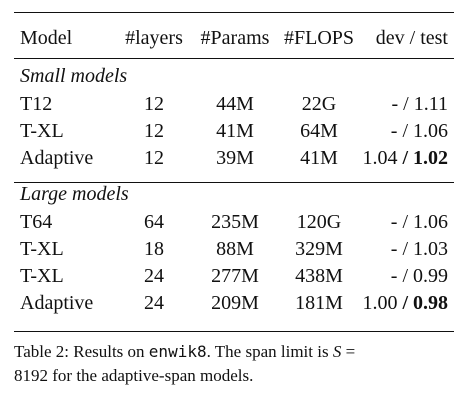 The height and width of the screenshot is (400, 468). What do you see at coordinates (74, 194) in the screenshot?
I see `section-title-large: Large models` at bounding box center [74, 194].